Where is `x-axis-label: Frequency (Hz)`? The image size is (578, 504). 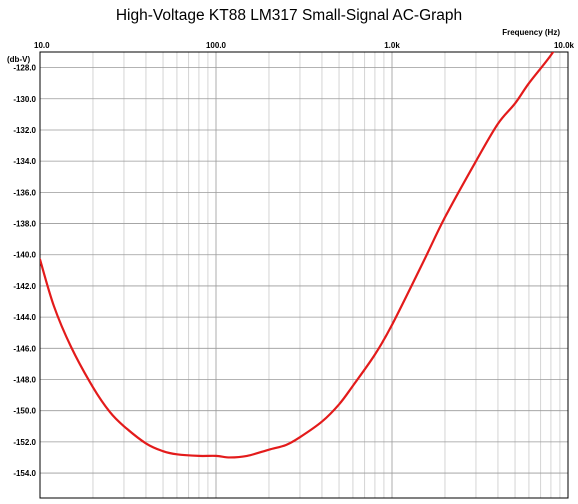 x-axis-label: Frequency (Hz) is located at coordinates (531, 32).